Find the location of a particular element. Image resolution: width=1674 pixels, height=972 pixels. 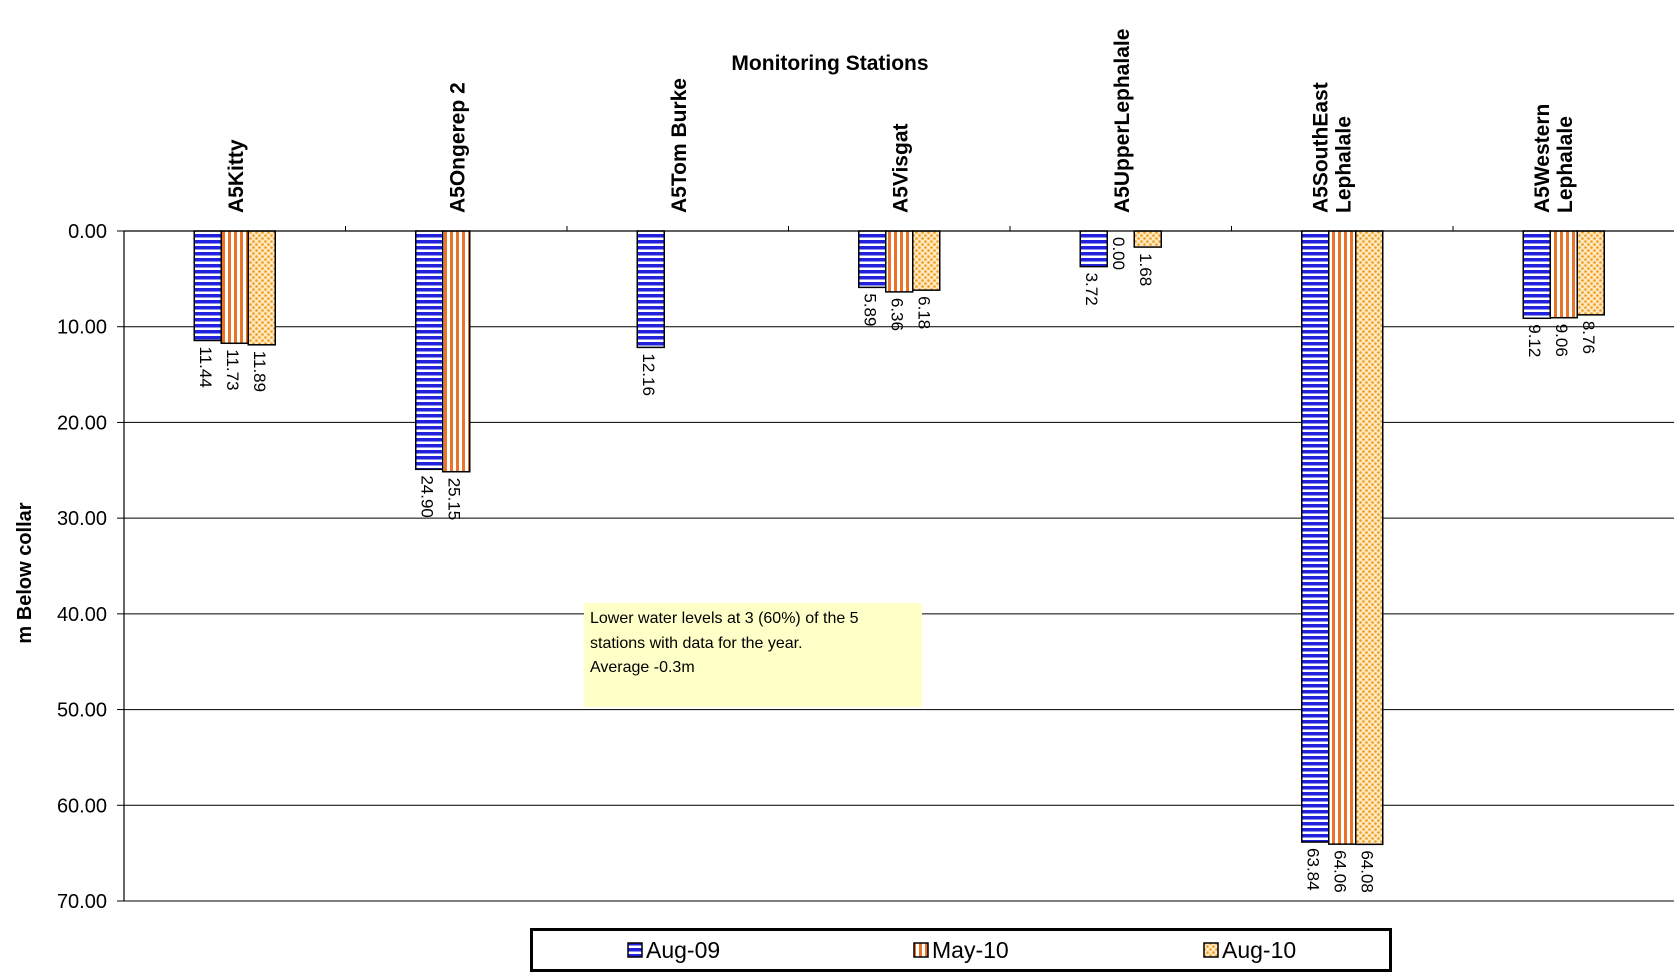

category-label: A5Tom Burke is located at coordinates (679, 145).